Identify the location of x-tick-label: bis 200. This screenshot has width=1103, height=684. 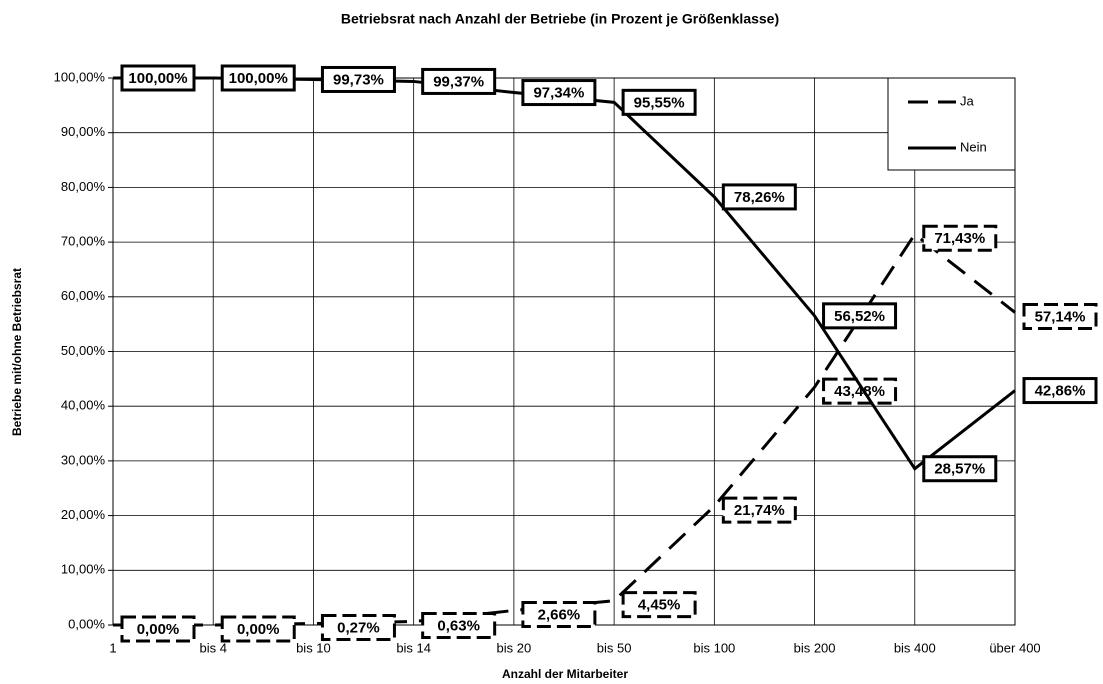
(815, 647).